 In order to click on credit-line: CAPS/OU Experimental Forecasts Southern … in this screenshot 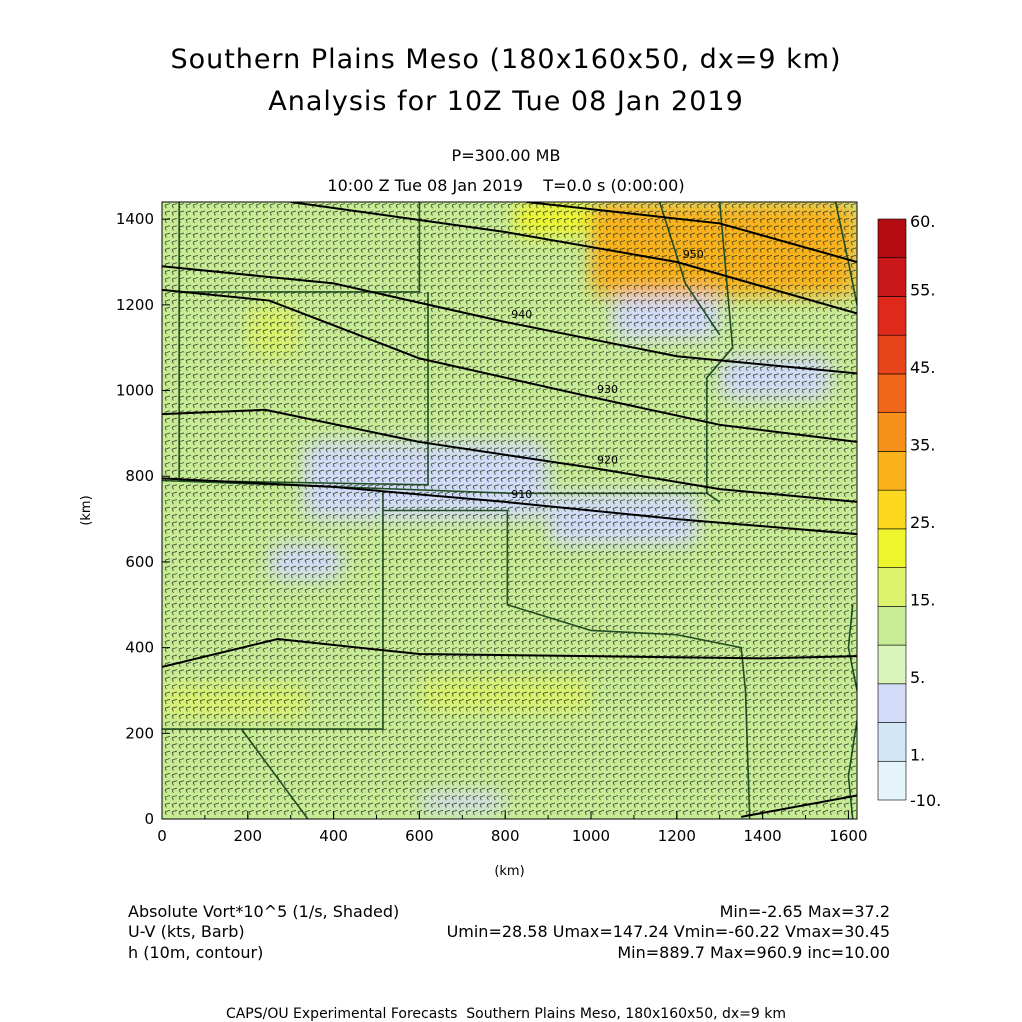, I will do `click(506, 1014)`.